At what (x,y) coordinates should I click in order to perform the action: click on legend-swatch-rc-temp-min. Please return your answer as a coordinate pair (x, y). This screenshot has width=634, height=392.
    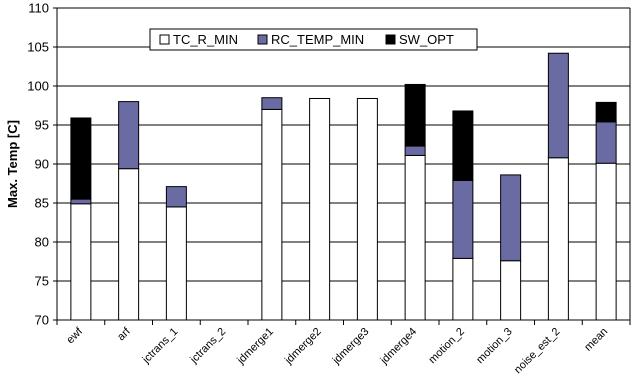
    Looking at the image, I should click on (262, 39).